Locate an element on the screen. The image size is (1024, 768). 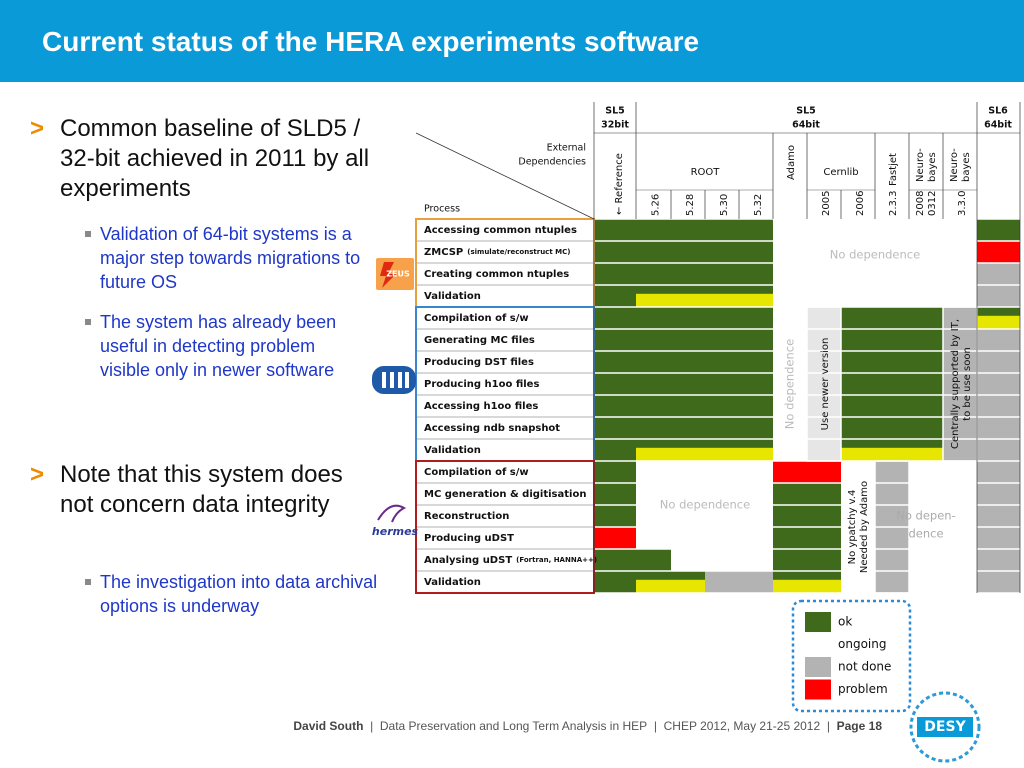
merged-cell is located at coordinates (824, 384).